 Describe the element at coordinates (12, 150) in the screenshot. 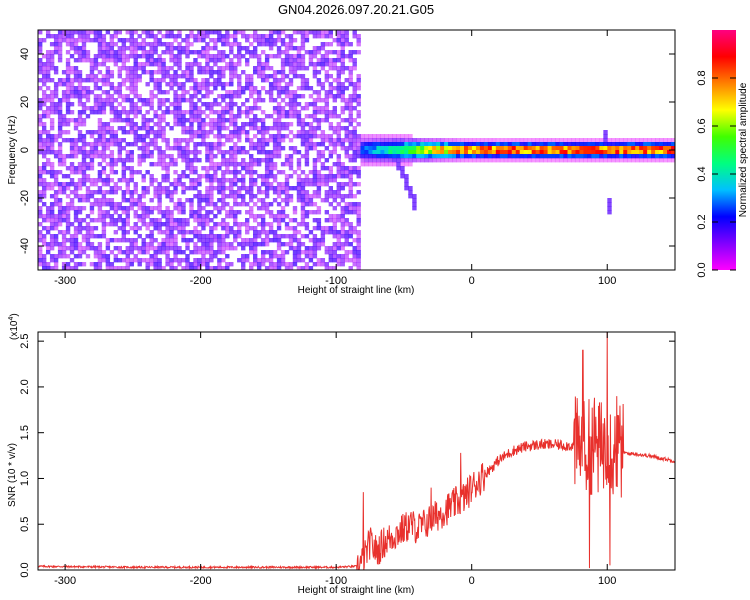

I see `heatmap-y-axis-label: Frequency (Hz)` at that location.